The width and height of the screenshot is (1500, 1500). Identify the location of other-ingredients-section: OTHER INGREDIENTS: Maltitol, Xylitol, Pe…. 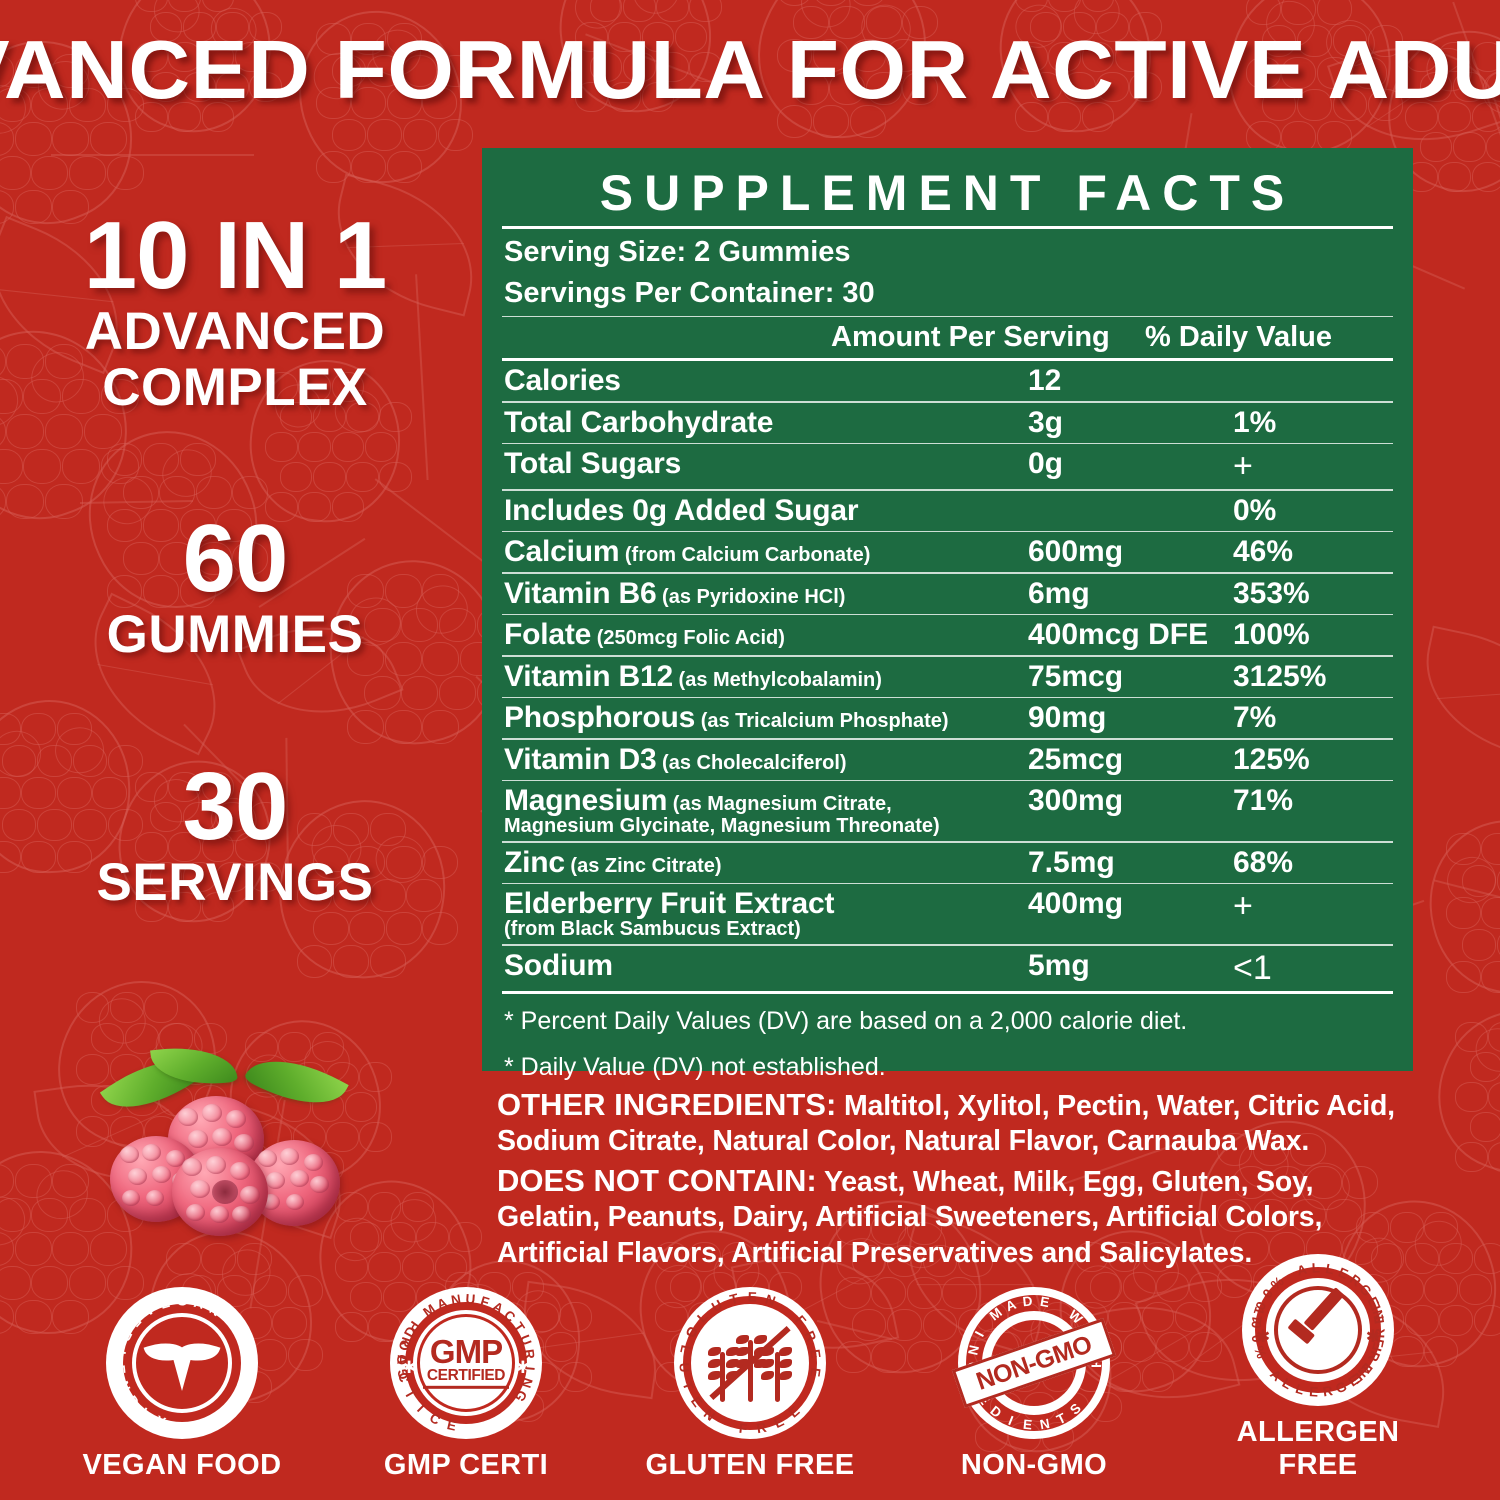
(949, 1178).